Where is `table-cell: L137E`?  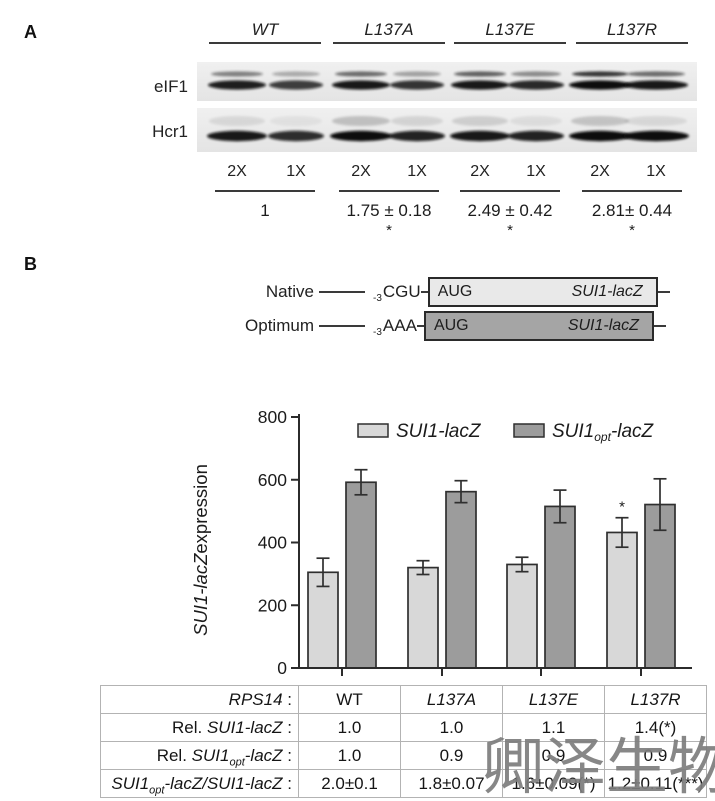 table-cell: L137E is located at coordinates (553, 699).